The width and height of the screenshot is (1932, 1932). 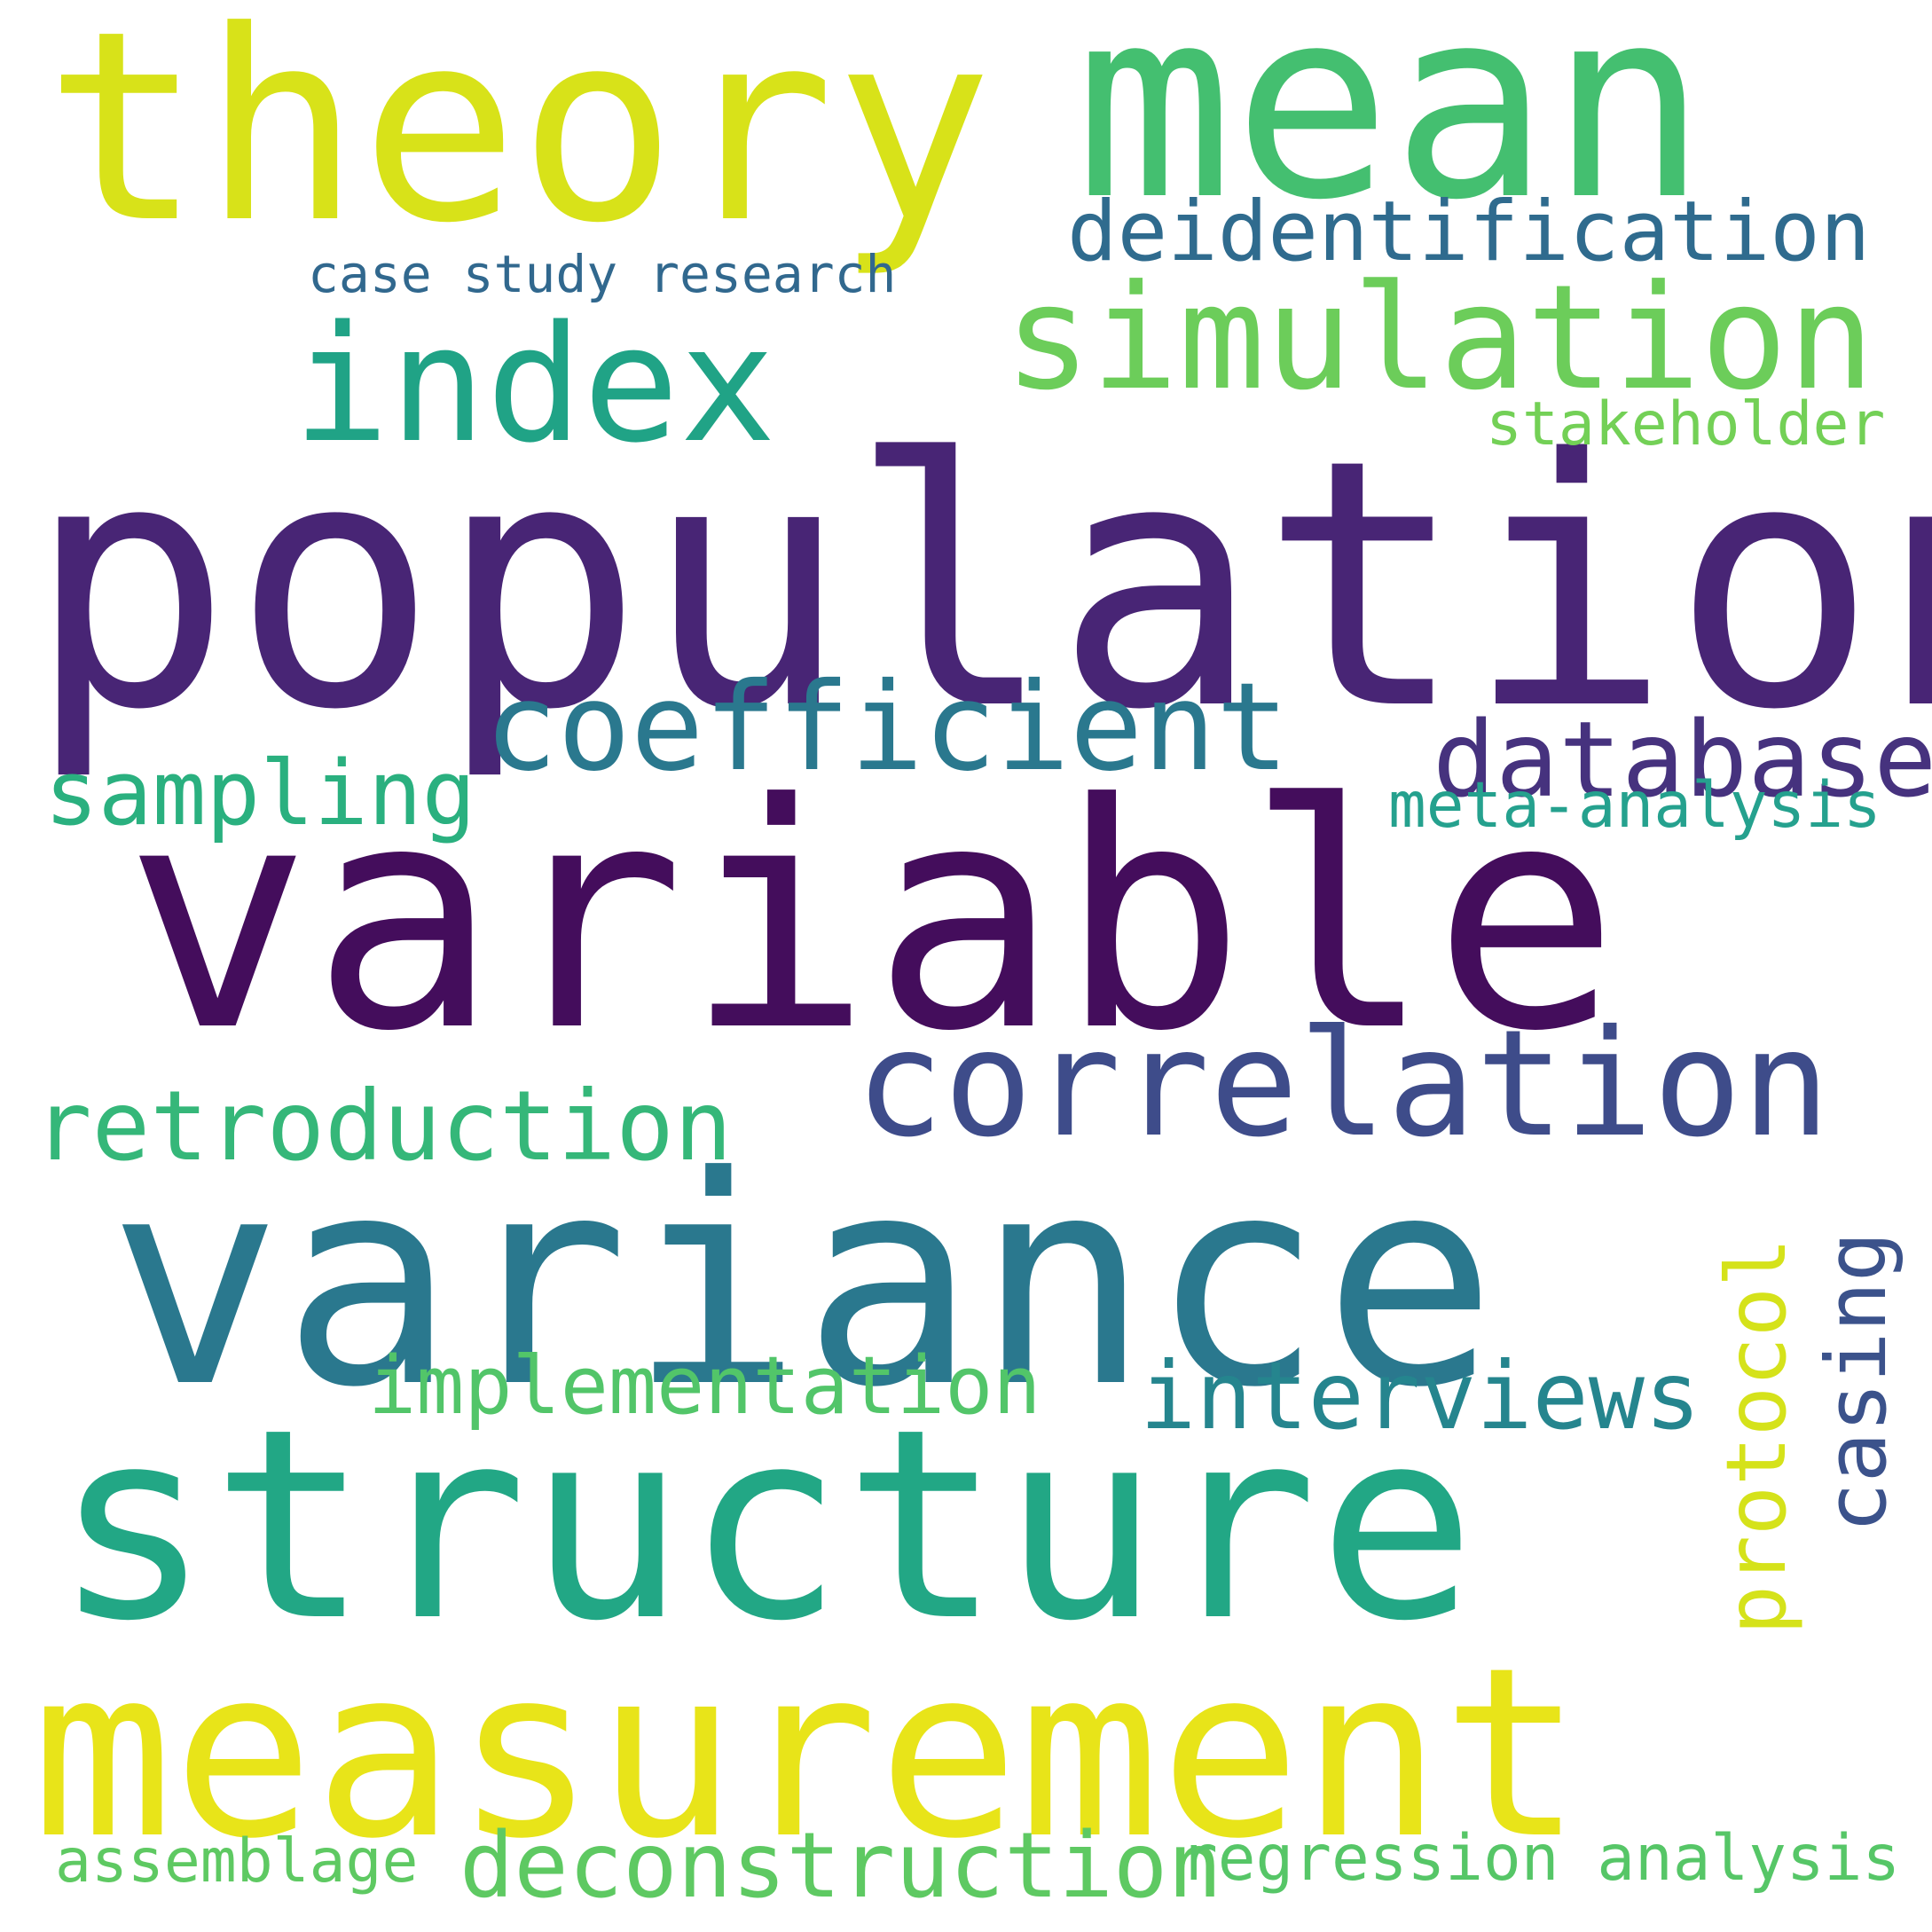 What do you see at coordinates (260, 793) in the screenshot?
I see `word-sampling: sampling` at bounding box center [260, 793].